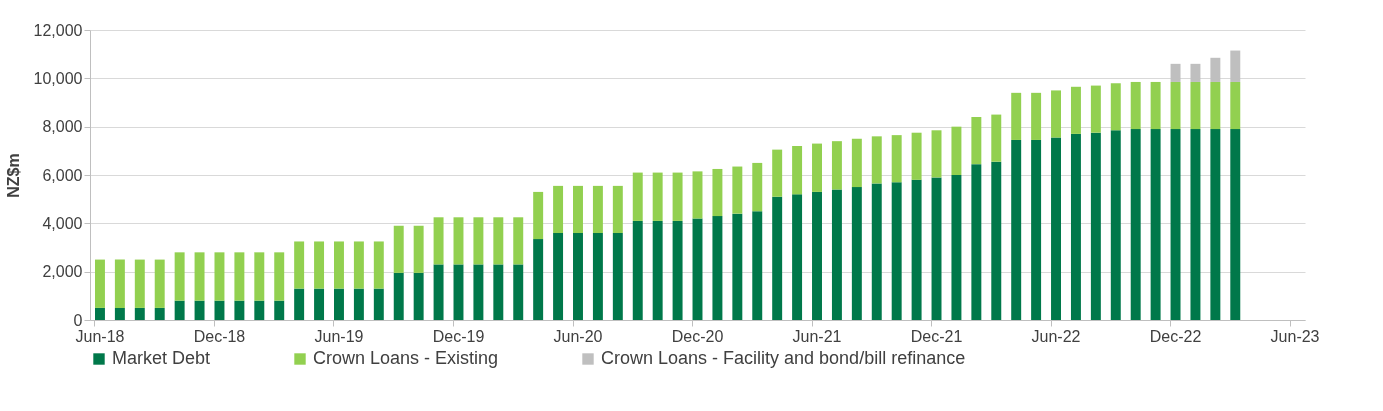 The width and height of the screenshot is (1383, 411). Describe the element at coordinates (1295, 336) in the screenshot. I see `x-tick-label: Jun-23` at that location.